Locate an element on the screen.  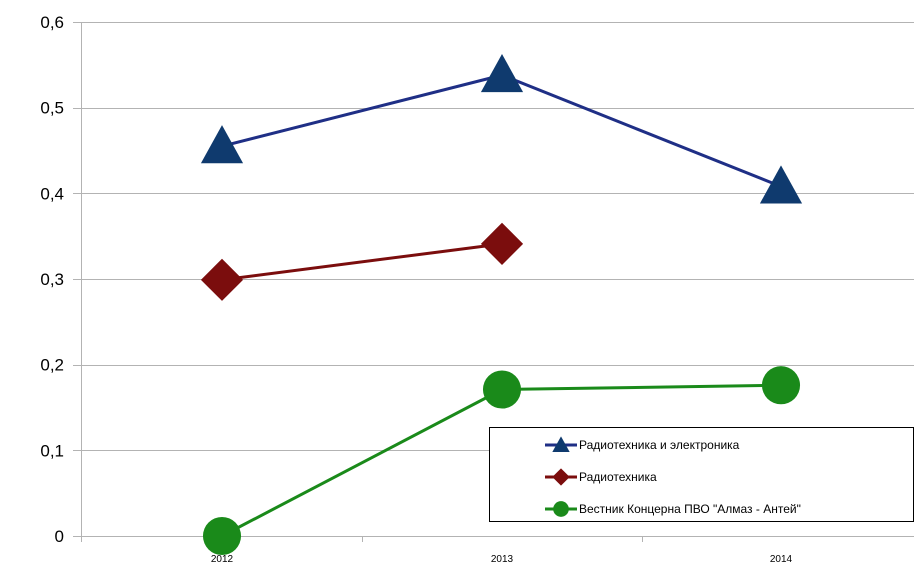
legend-label: Вестник Концерна ПВО "Алмаз - Антей" is located at coordinates (690, 509).